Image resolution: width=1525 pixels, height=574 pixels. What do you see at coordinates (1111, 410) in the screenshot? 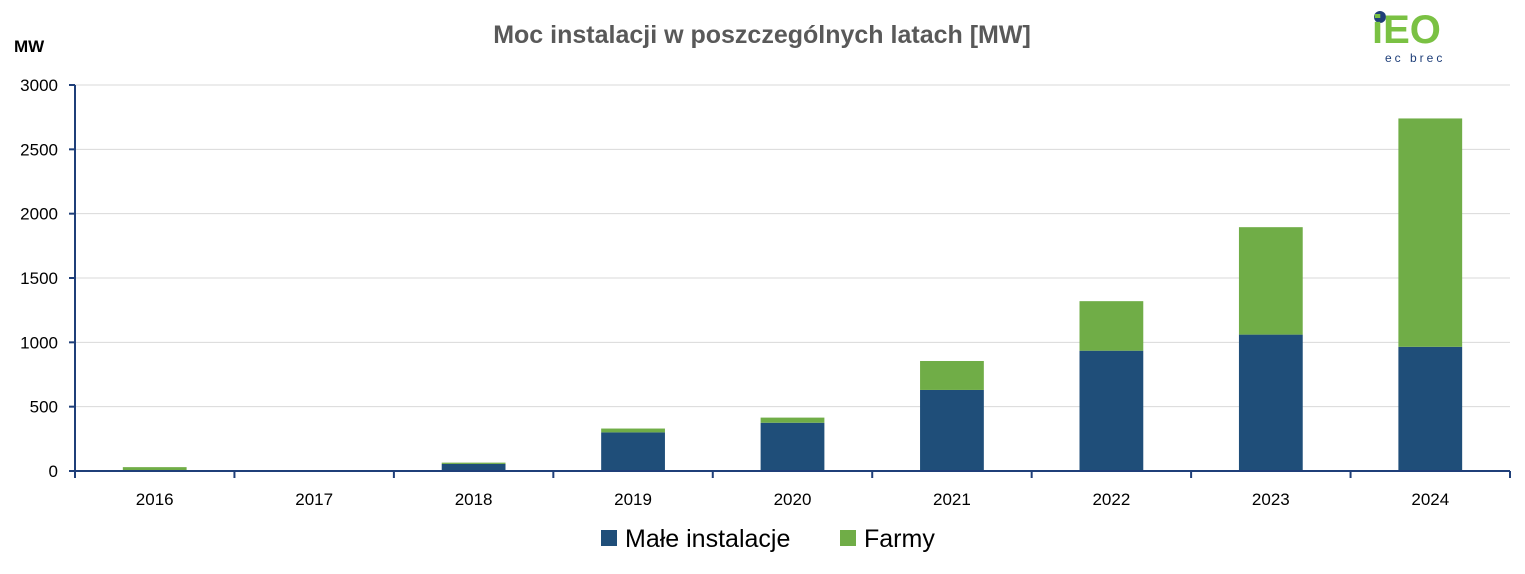
I see `bar-male-instalacje-2022` at bounding box center [1111, 410].